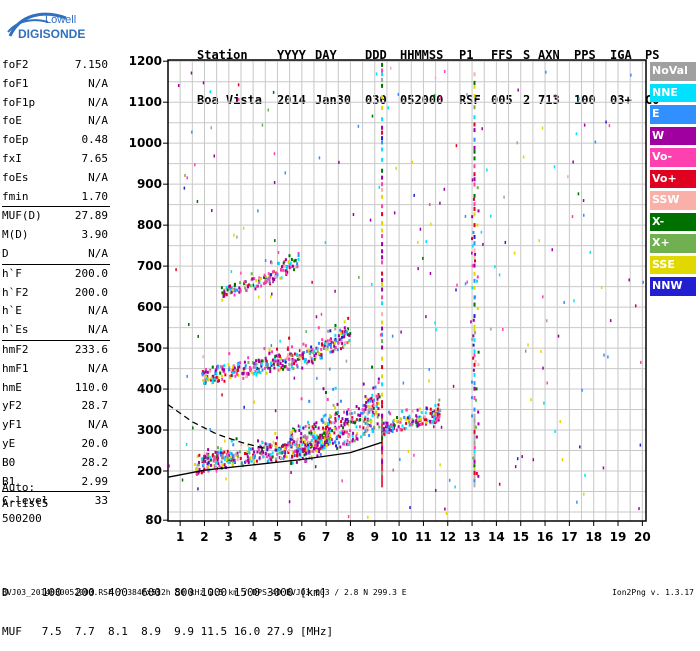  What do you see at coordinates (56, 121) in the screenshot?
I see `param-row: foE N/A` at bounding box center [56, 121].